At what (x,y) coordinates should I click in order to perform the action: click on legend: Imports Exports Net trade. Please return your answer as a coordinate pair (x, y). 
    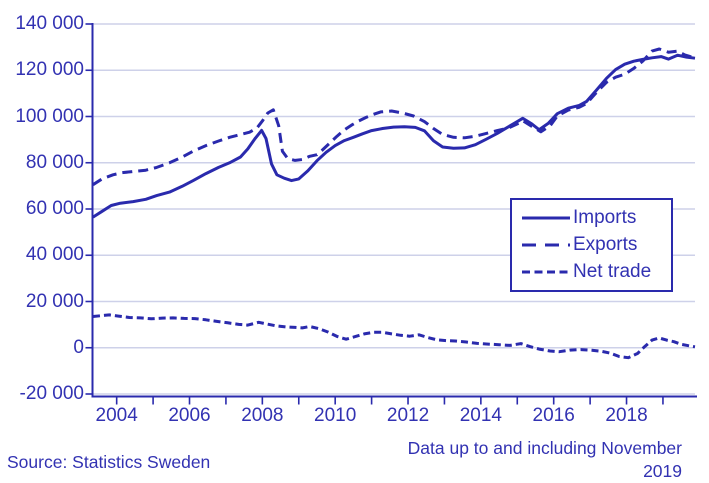
    Looking at the image, I should click on (591, 245).